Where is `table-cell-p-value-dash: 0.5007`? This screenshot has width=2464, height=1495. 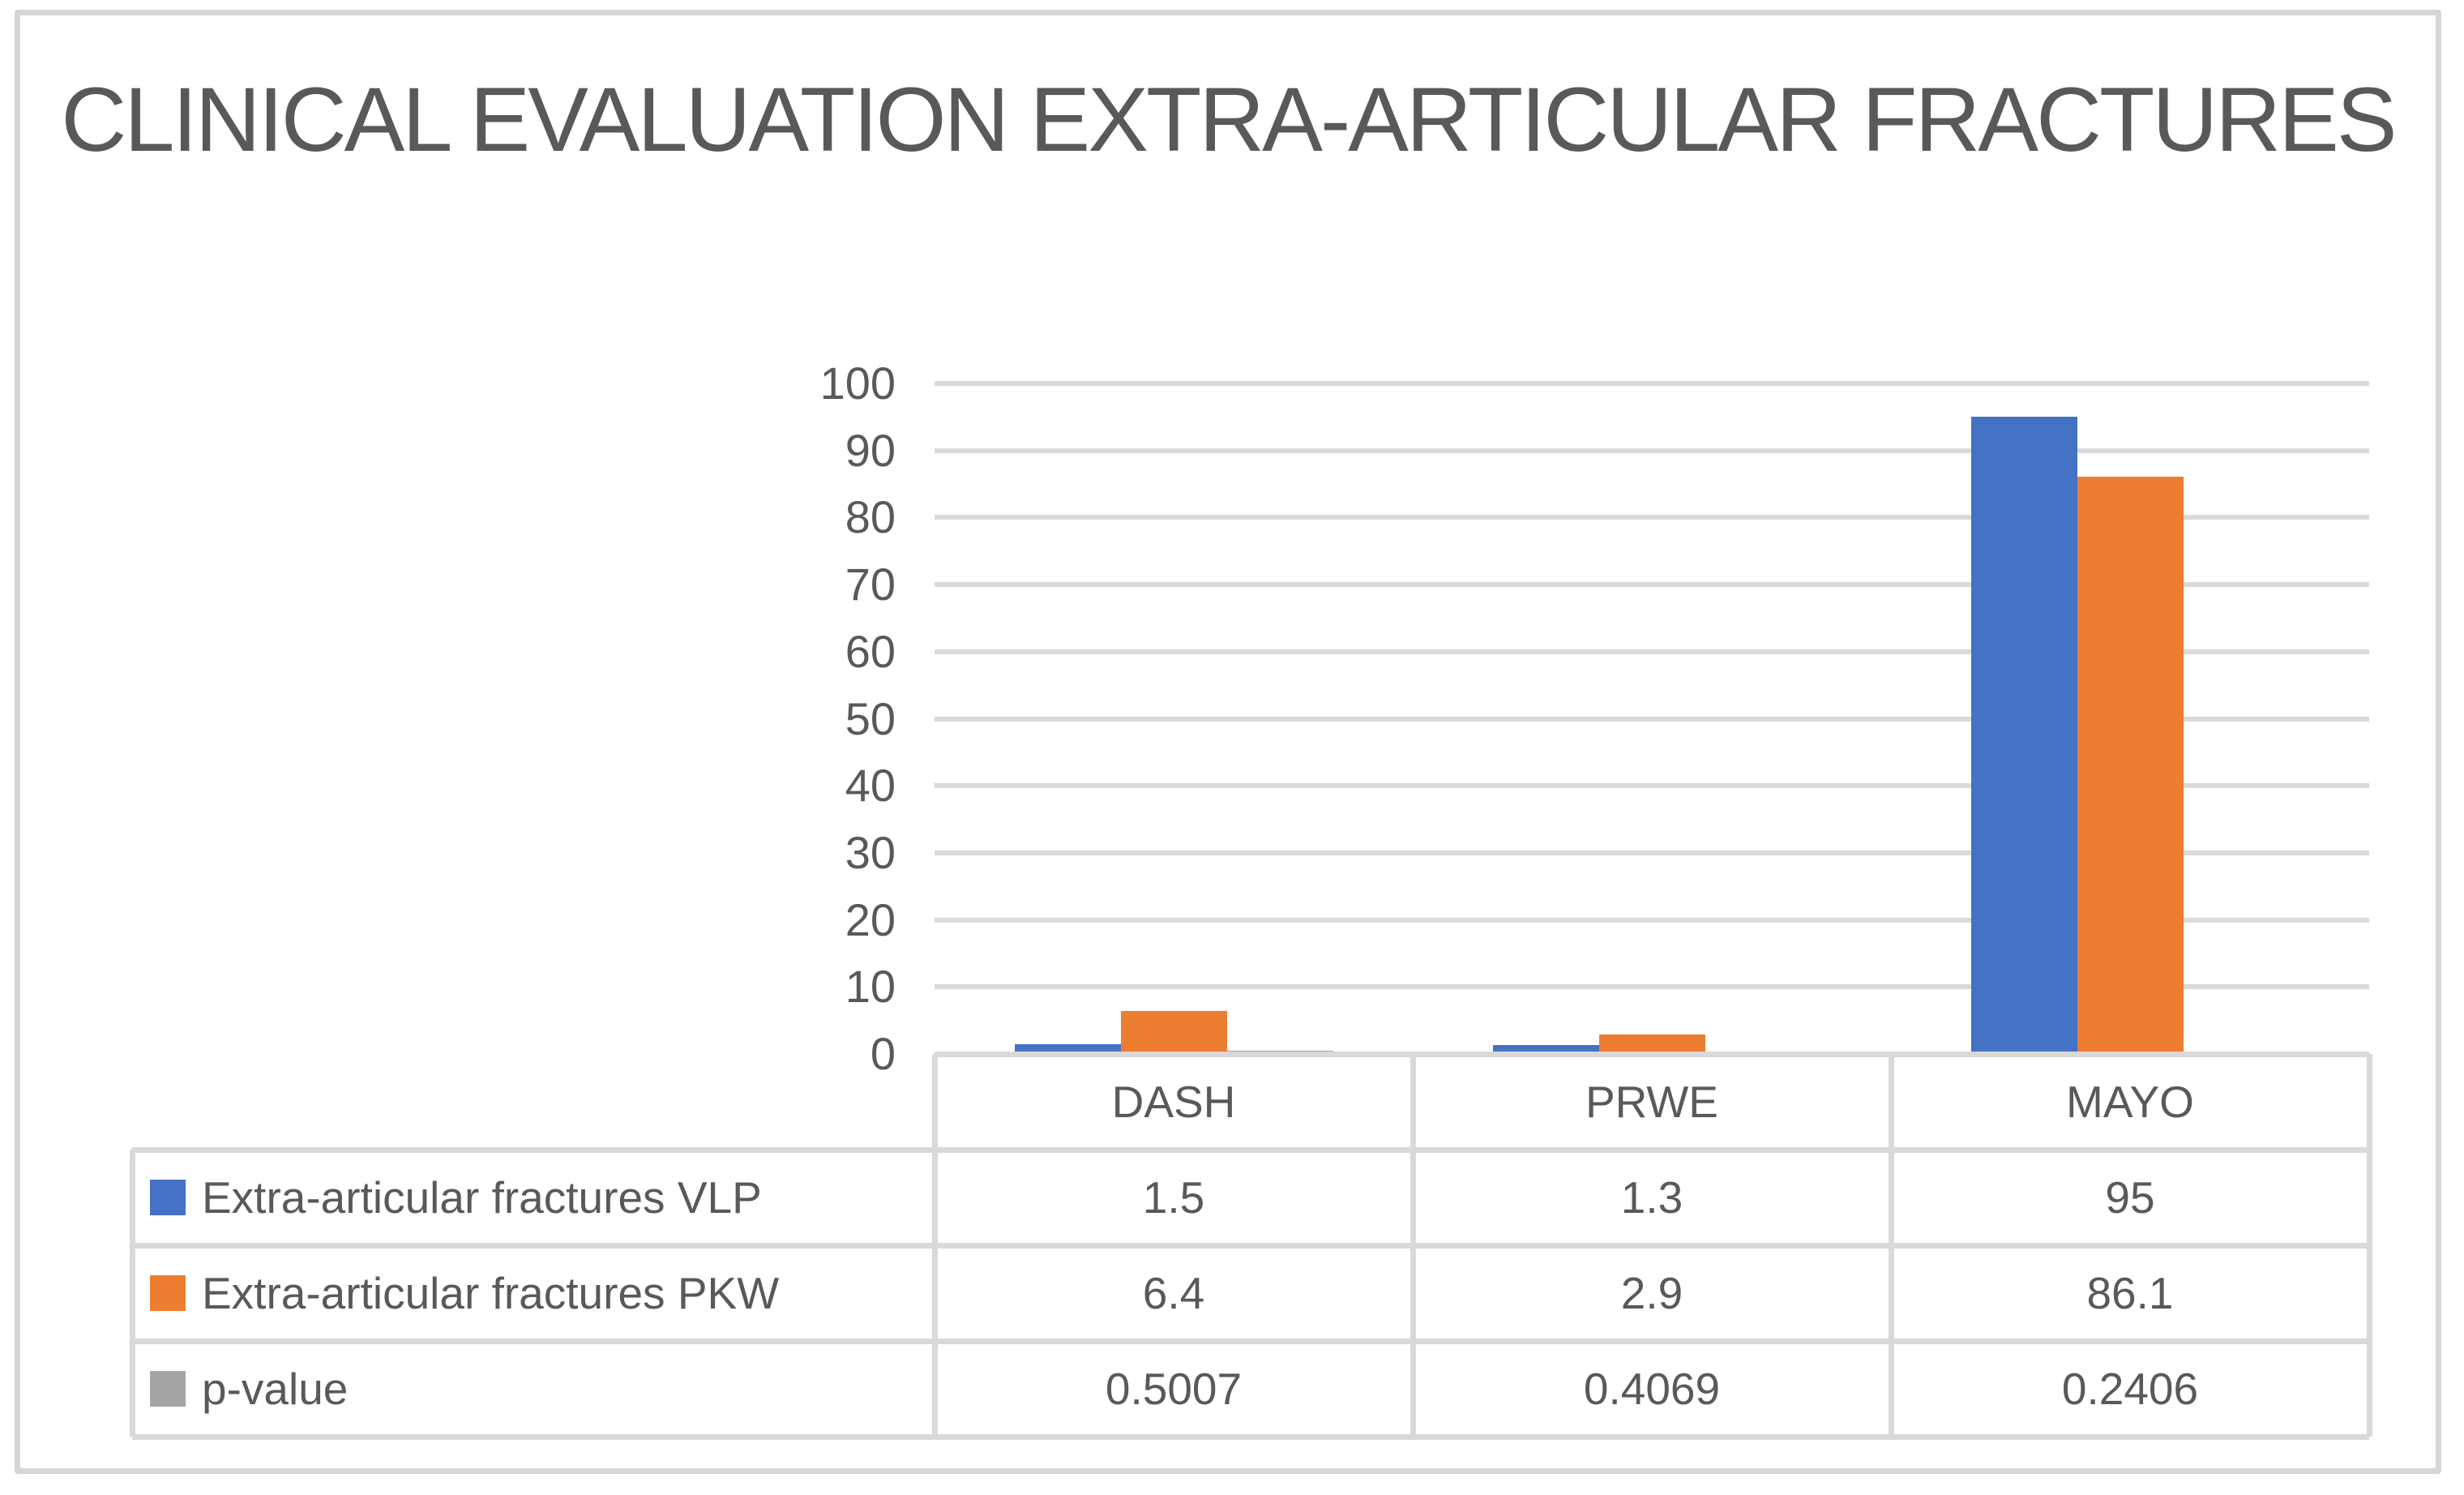 table-cell-p-value-dash: 0.5007 is located at coordinates (1174, 1389).